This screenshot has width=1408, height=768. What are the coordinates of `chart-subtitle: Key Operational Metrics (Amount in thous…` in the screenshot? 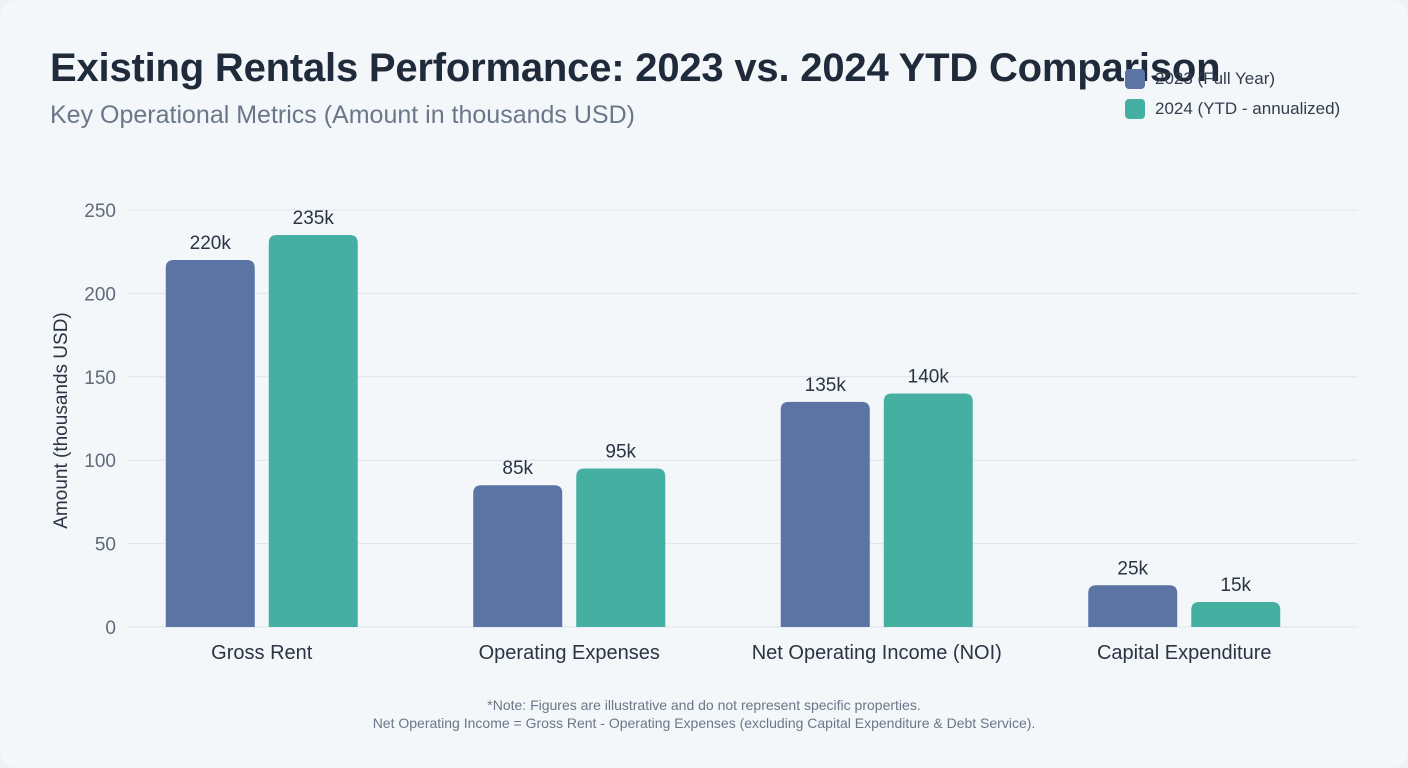 It's located at (342, 115).